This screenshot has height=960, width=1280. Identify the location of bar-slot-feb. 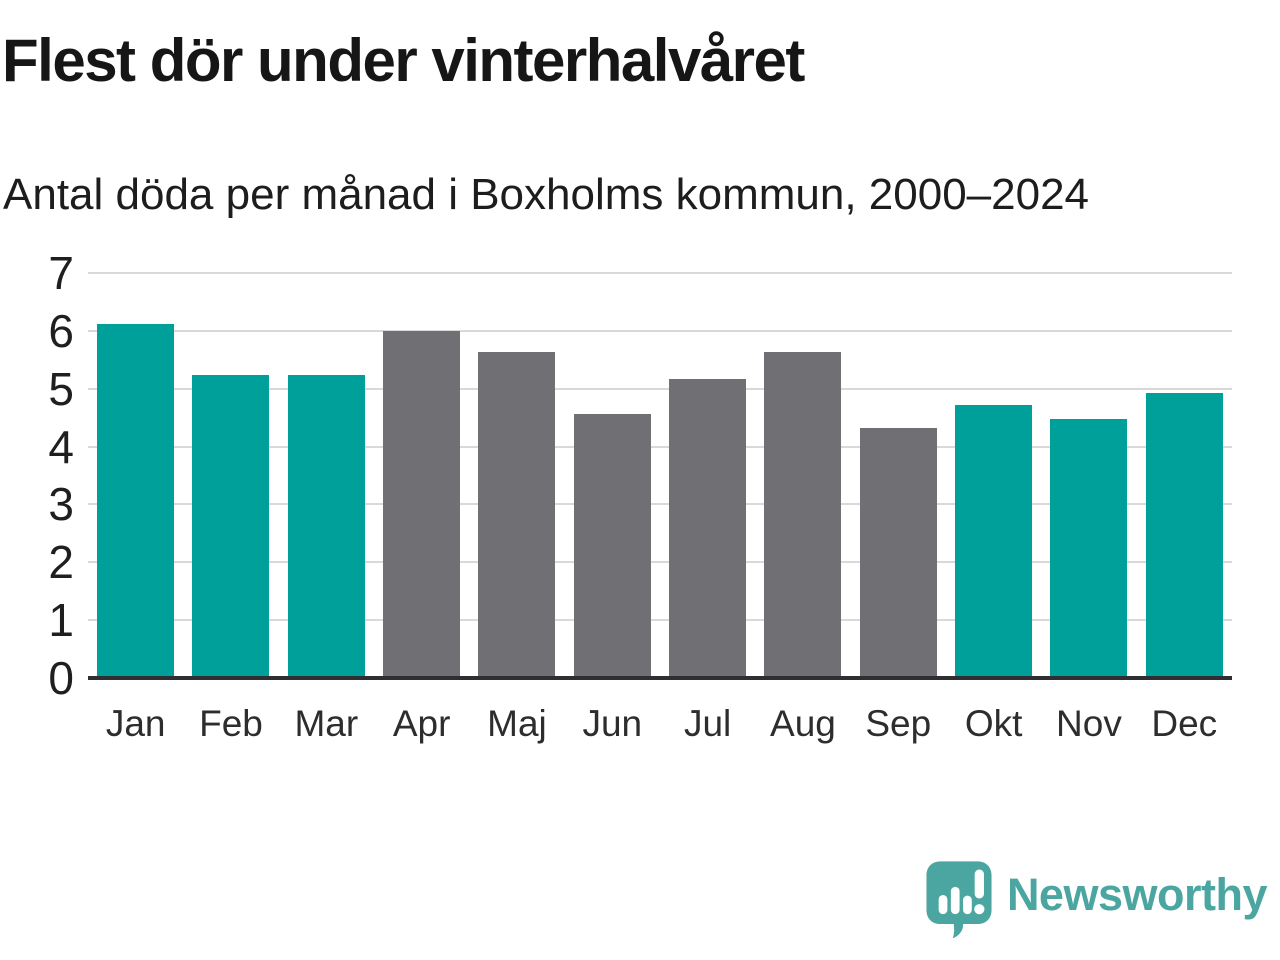
(230, 475).